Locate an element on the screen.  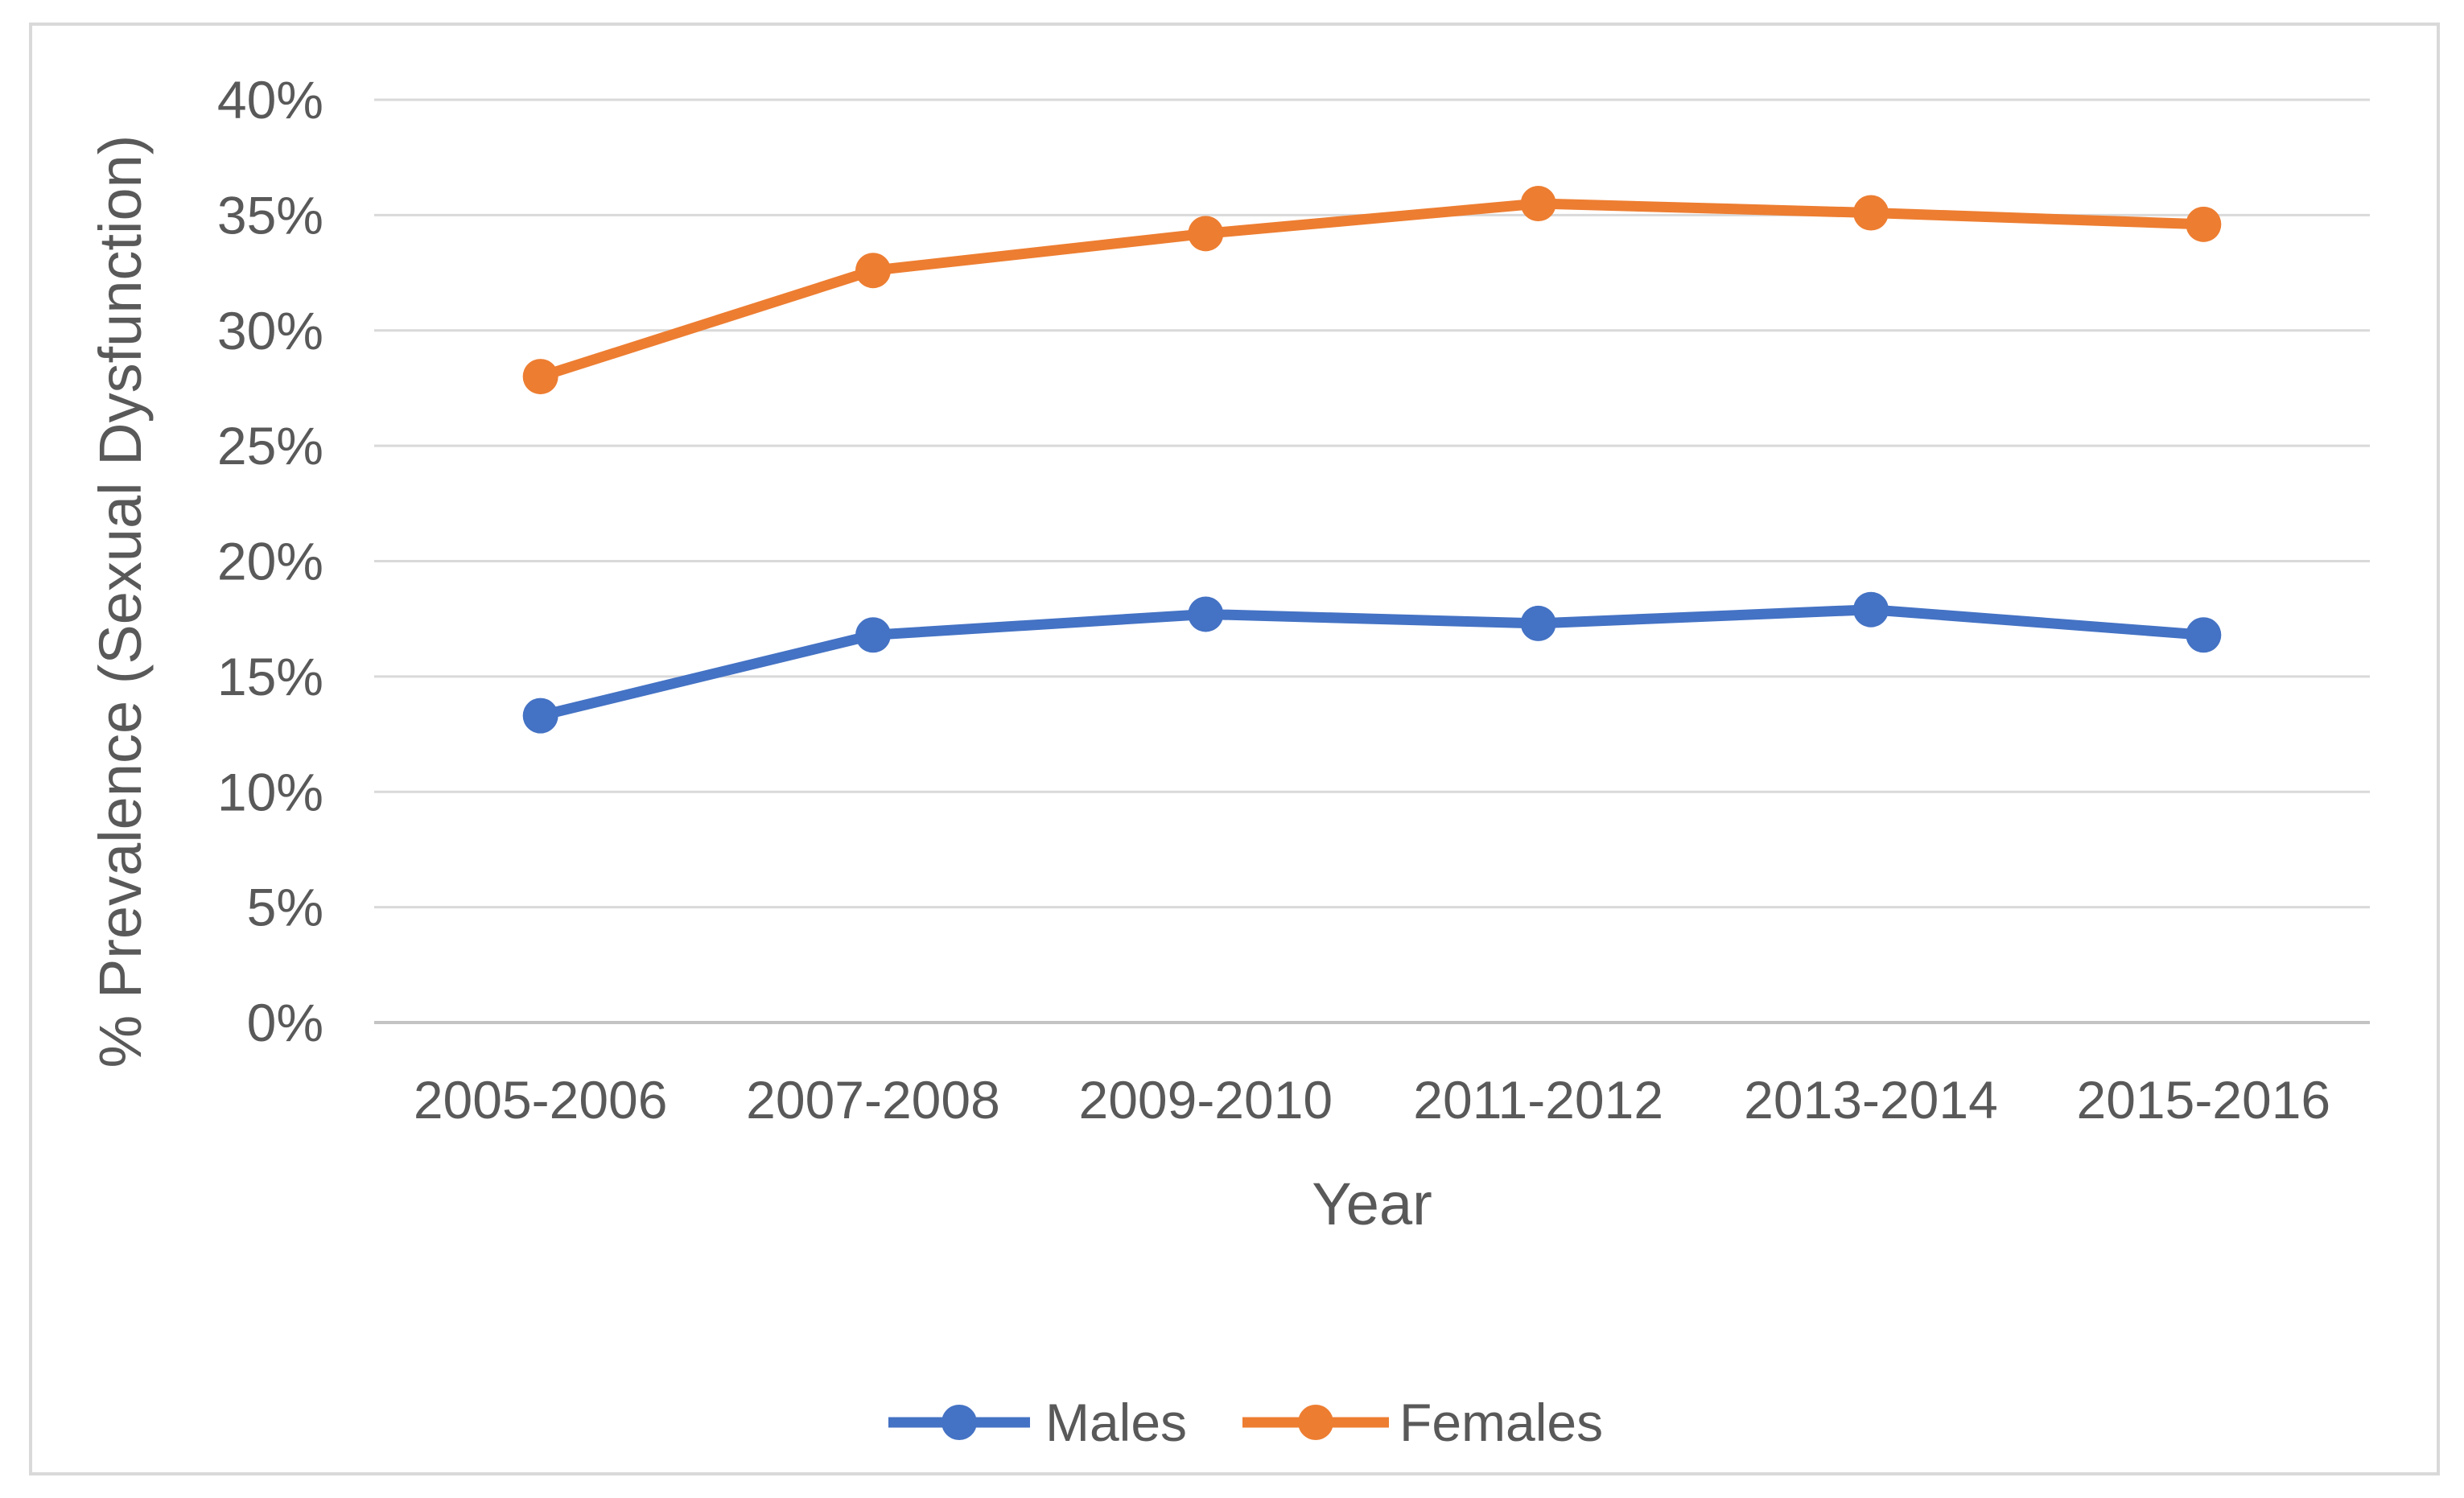
y-tick-label: 30% is located at coordinates (270, 330).